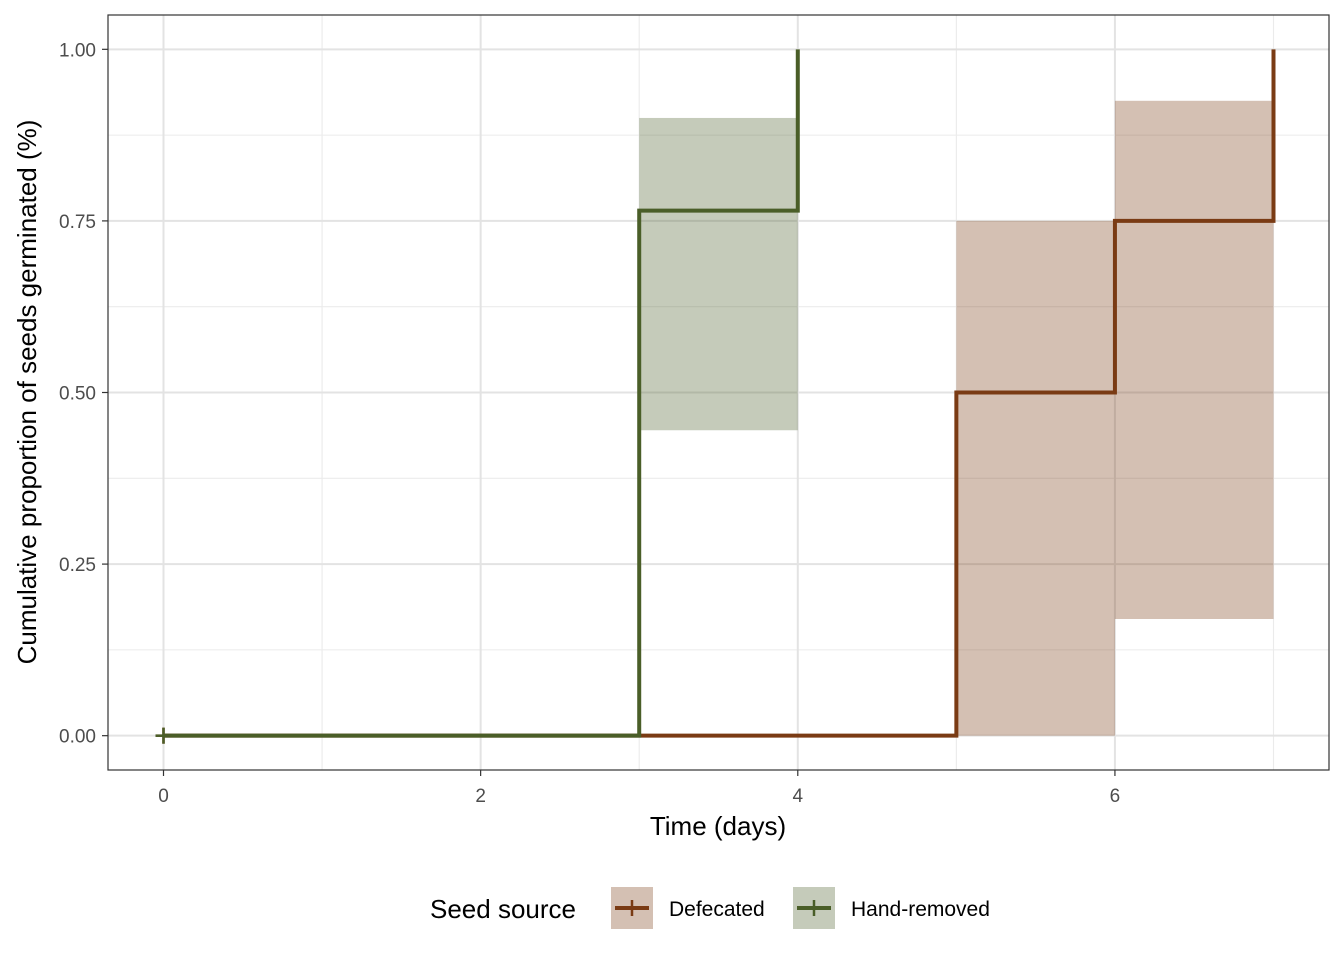  I want to click on censor-marks, so click(163, 735).